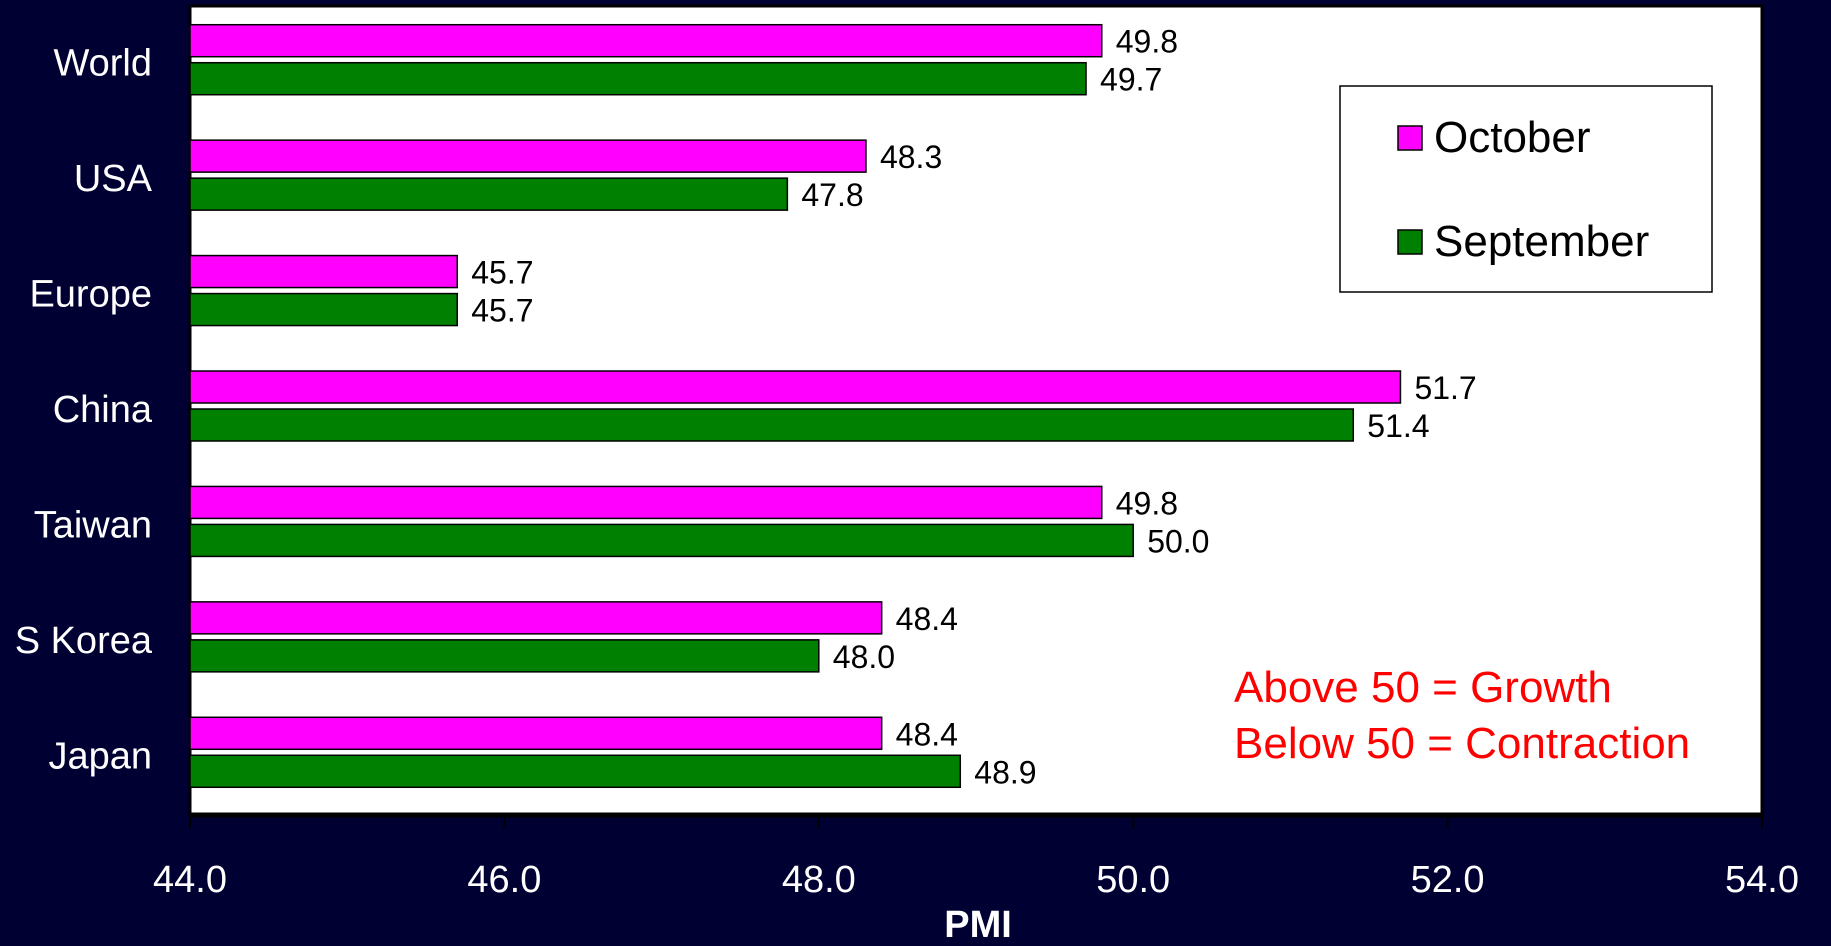 The width and height of the screenshot is (1831, 946). I want to click on data-label-october-taiwan: 49.8, so click(1147, 503).